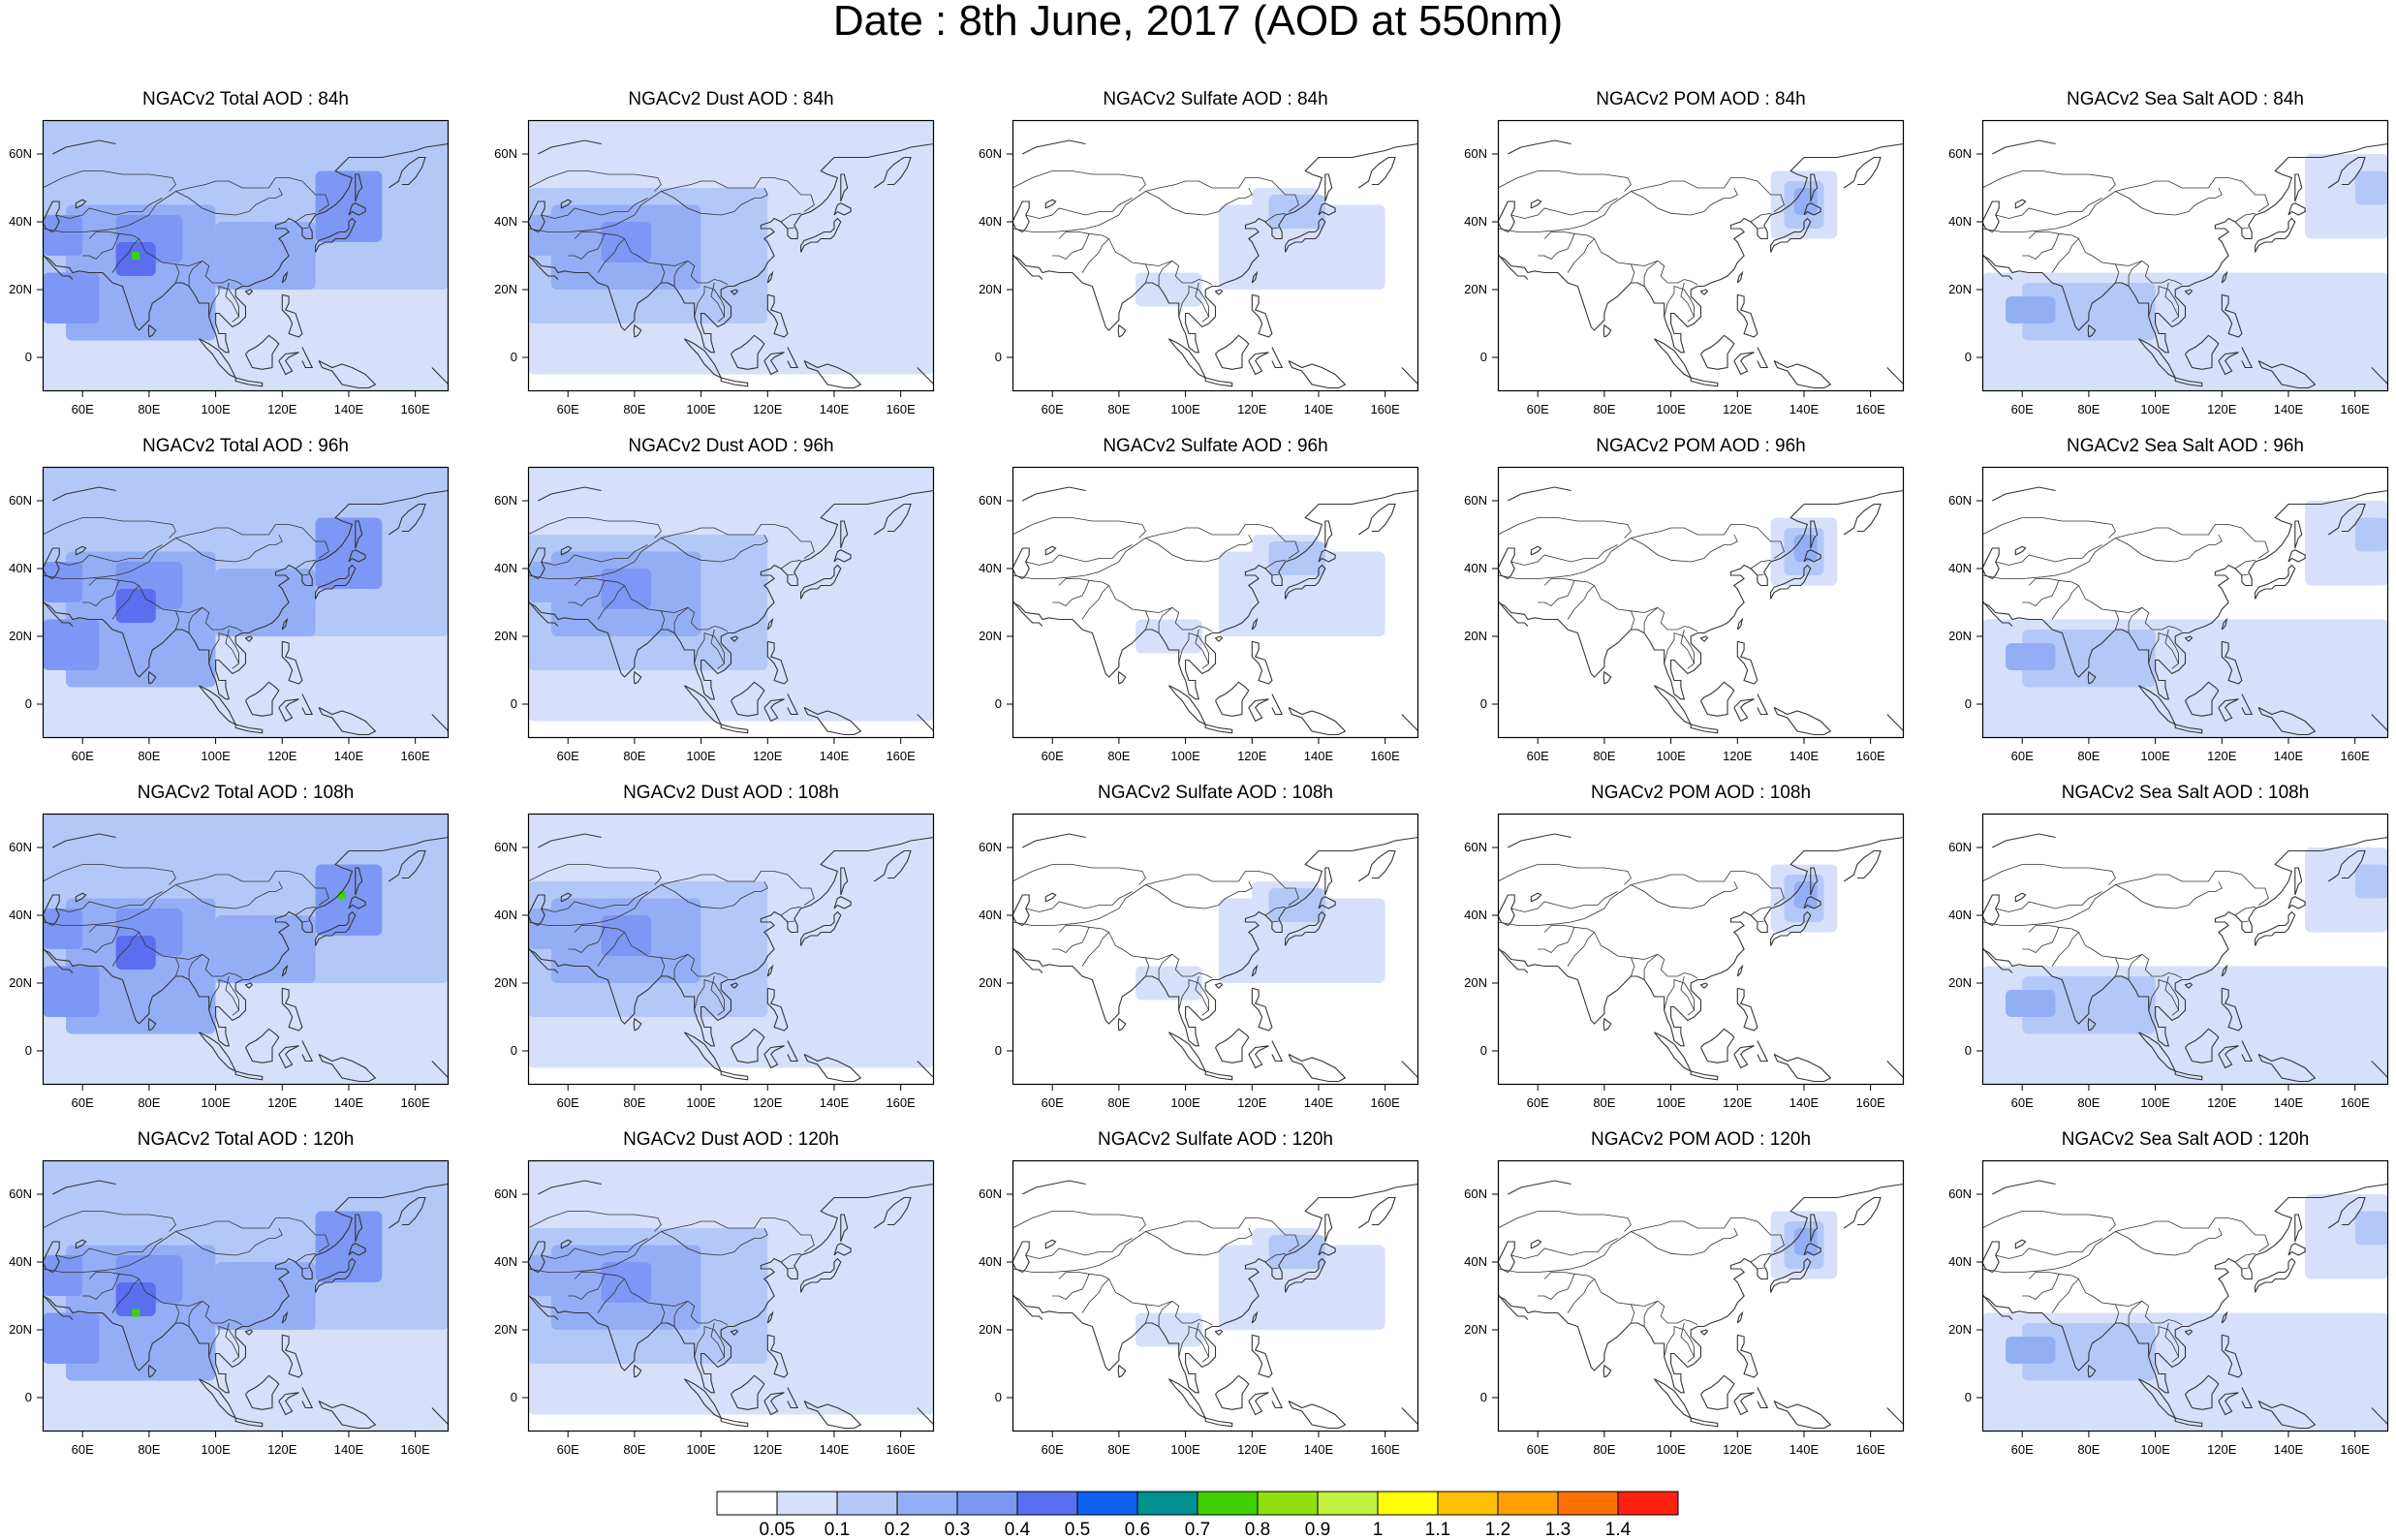 This screenshot has width=2396, height=1540. I want to click on lon-tick-label: 60E, so click(82, 1449).